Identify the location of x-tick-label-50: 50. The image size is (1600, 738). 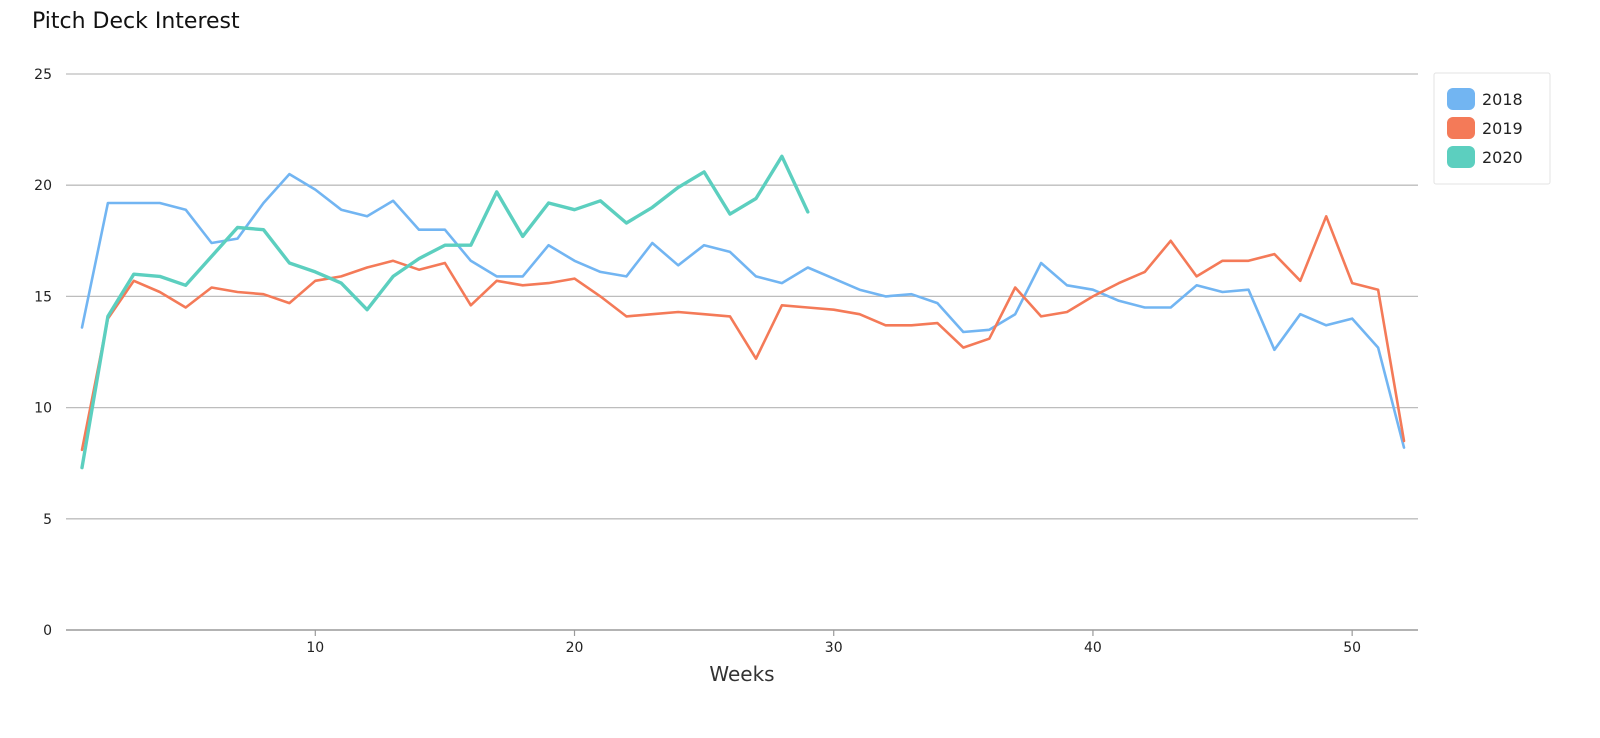
(1352, 648).